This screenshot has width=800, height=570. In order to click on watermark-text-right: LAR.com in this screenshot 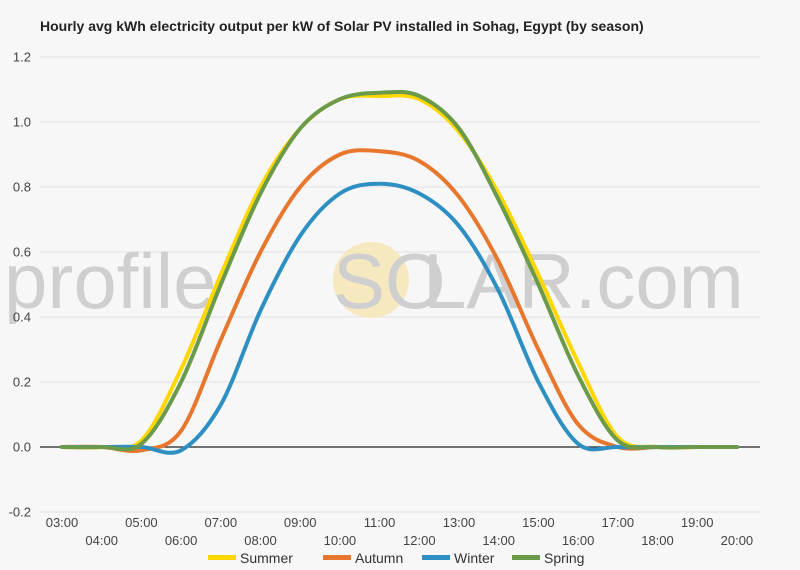, I will do `click(583, 281)`.